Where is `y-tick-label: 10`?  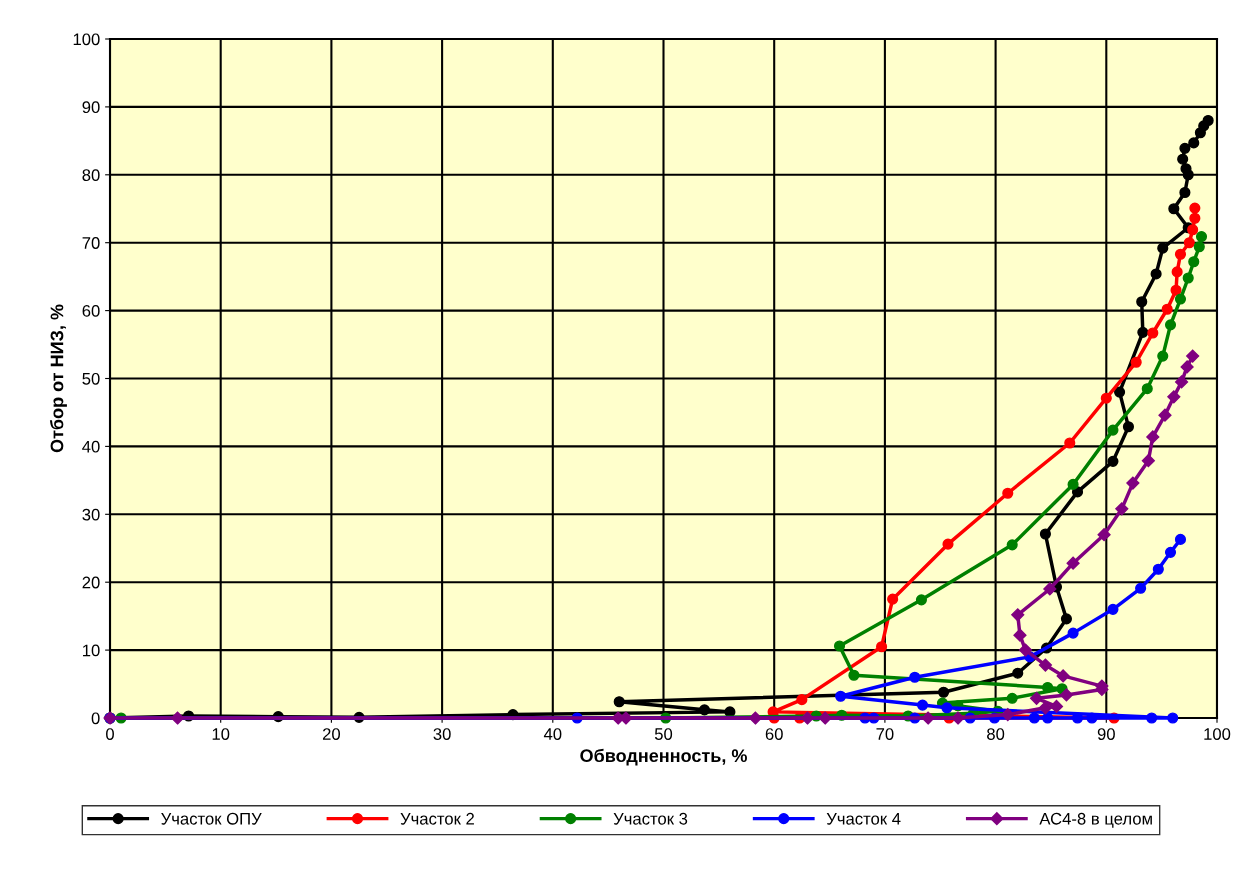
y-tick-label: 10 is located at coordinates (91, 650).